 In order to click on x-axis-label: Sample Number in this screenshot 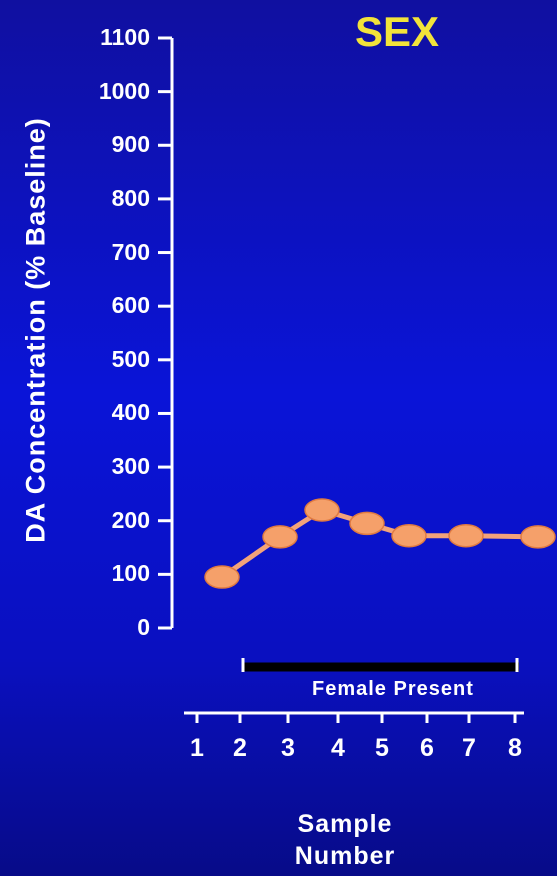, I will do `click(345, 840)`.